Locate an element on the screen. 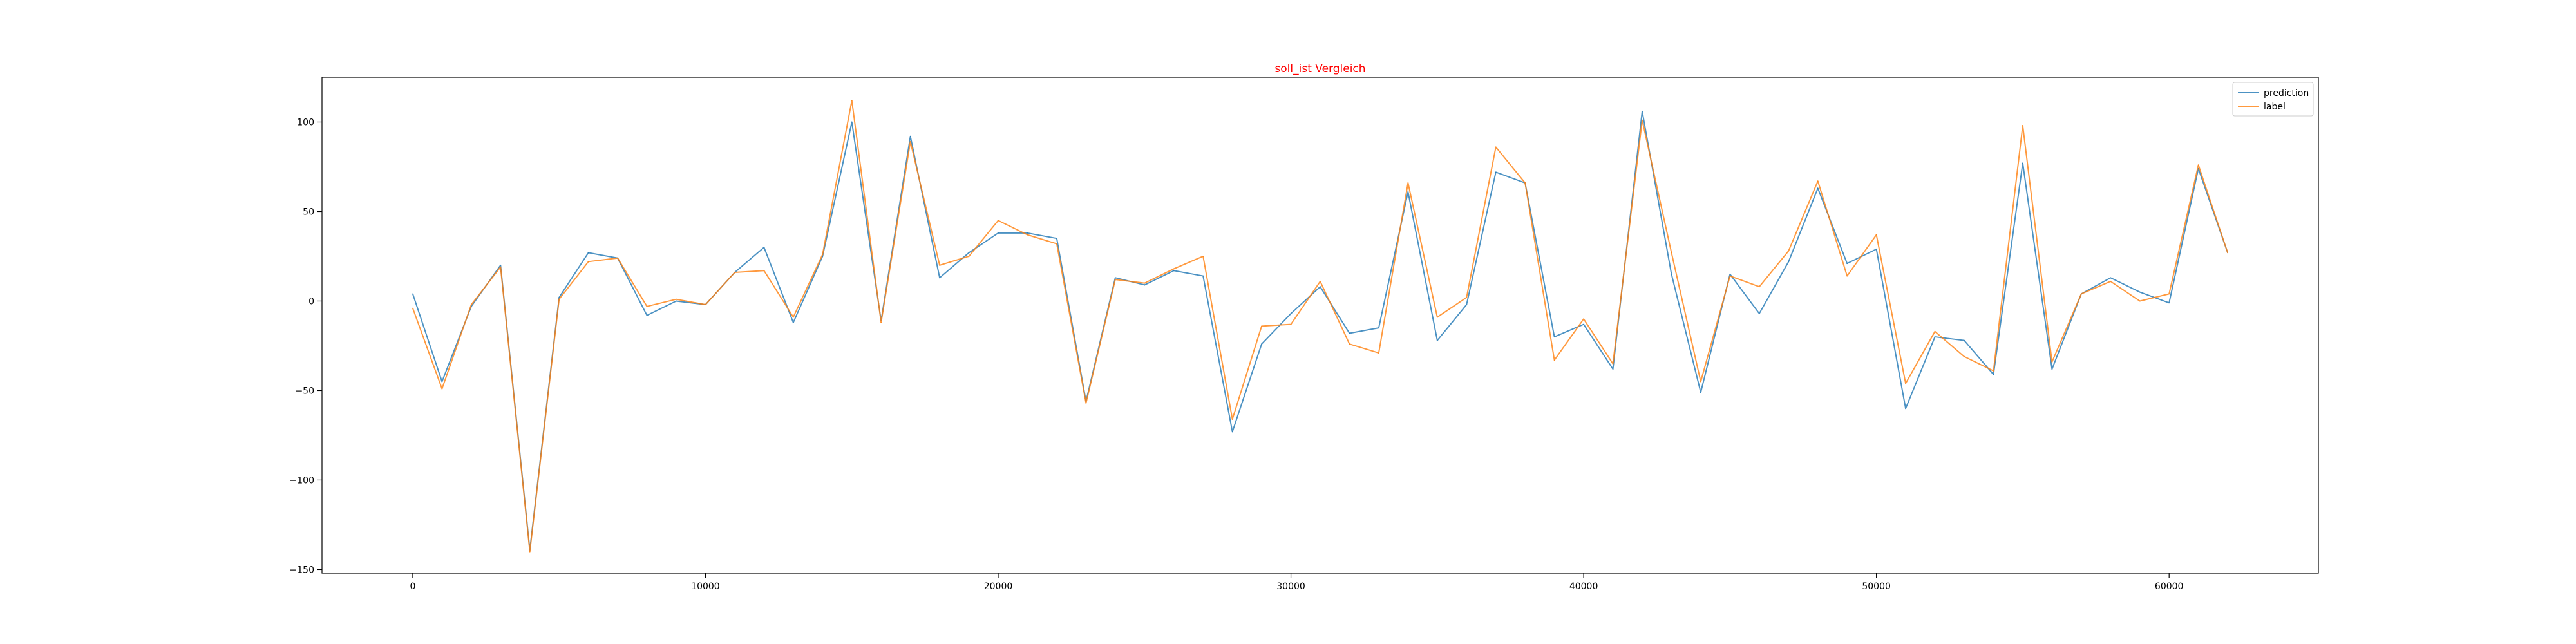 The height and width of the screenshot is (644, 2576). y-tick-label: 50 is located at coordinates (309, 212).